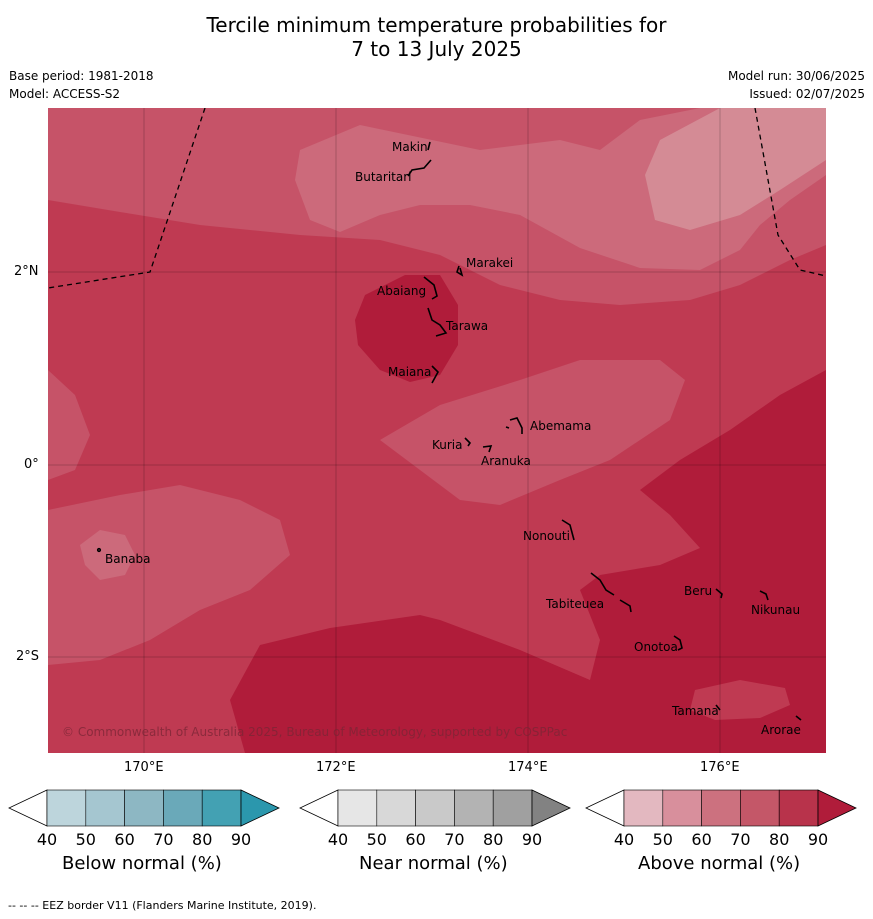  I want to click on island-makin, so click(429, 146).